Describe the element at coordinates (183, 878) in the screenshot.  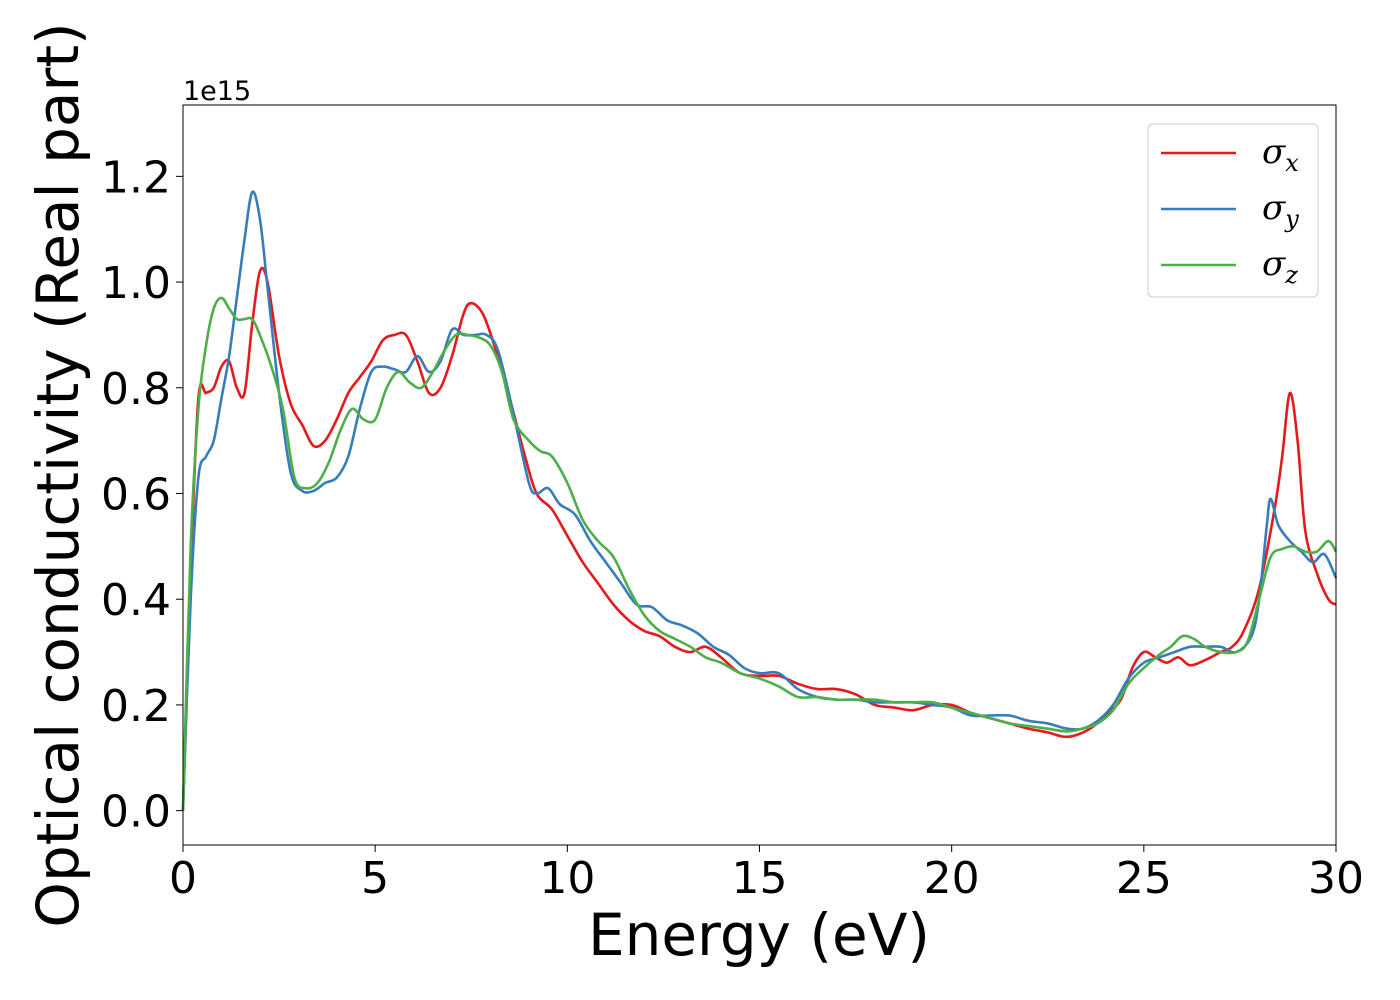
I see `x-tick-label: 0` at that location.